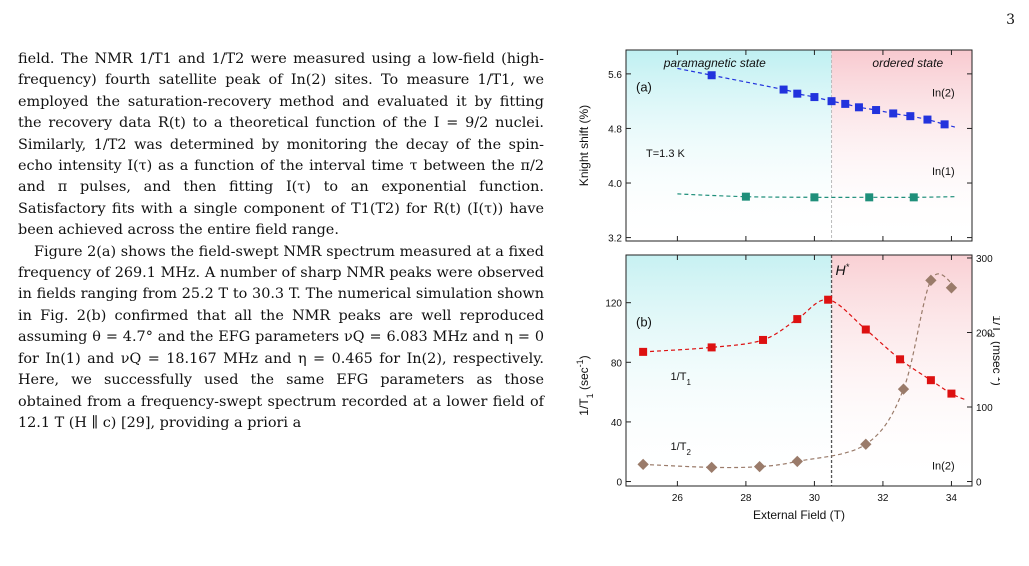 Image resolution: width=1029 pixels, height=566 pixels. What do you see at coordinates (804, 350) in the screenshot?
I see `fit-curve-t1` at bounding box center [804, 350].